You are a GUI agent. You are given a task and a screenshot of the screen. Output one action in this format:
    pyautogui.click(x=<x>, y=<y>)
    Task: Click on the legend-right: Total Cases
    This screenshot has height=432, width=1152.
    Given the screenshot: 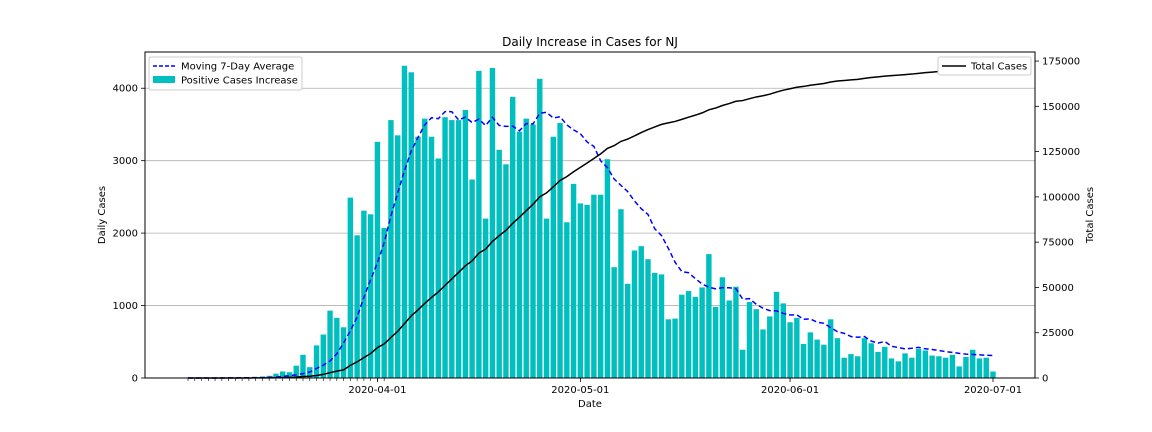 What is the action you would take?
    pyautogui.click(x=984, y=66)
    